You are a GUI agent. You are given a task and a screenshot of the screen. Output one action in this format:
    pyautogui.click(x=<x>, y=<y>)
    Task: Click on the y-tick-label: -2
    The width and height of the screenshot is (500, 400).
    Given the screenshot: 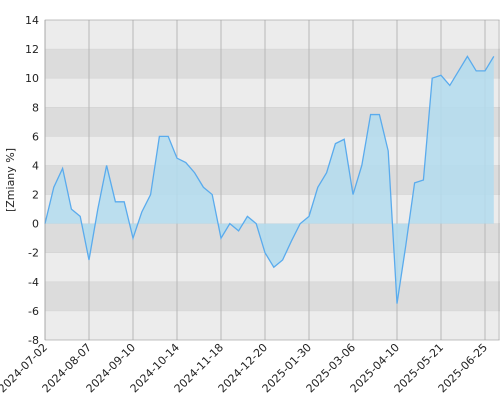 What is the action you would take?
    pyautogui.click(x=33, y=253)
    